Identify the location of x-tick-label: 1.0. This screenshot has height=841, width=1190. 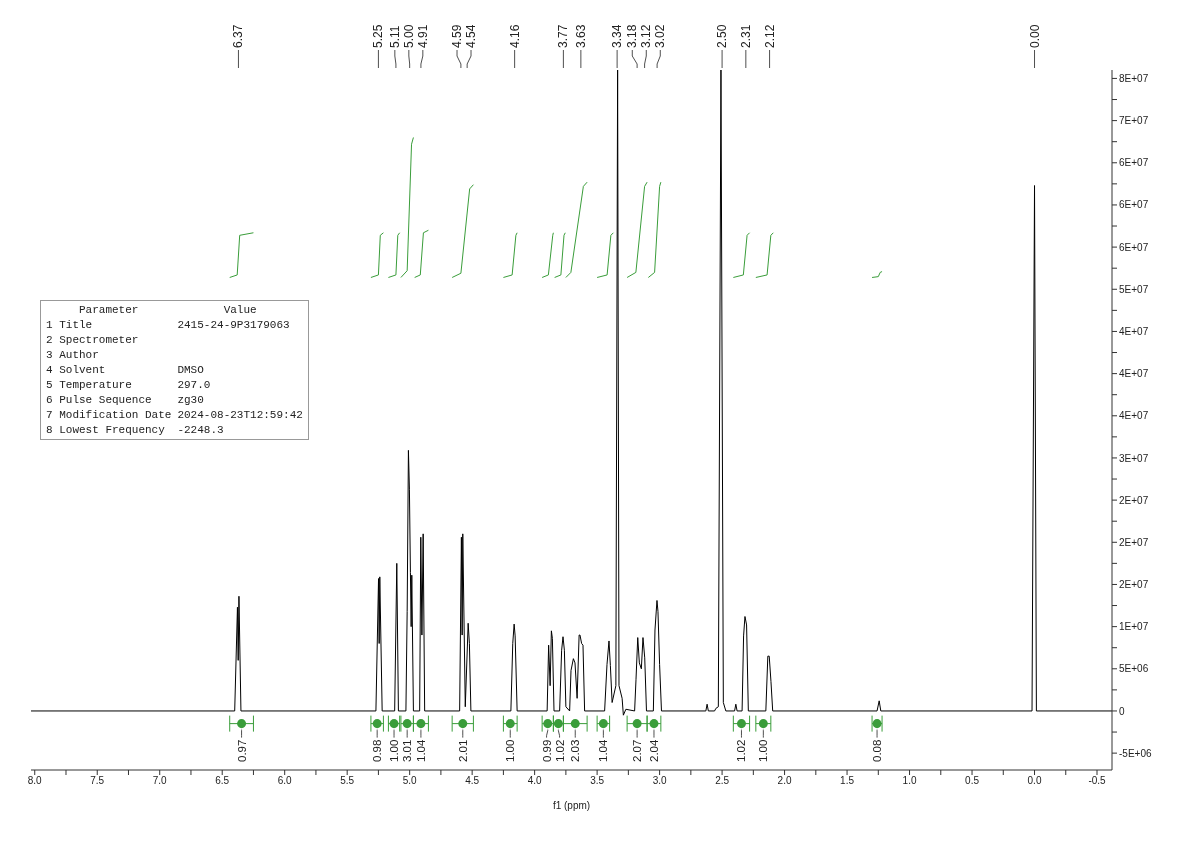
(909, 781).